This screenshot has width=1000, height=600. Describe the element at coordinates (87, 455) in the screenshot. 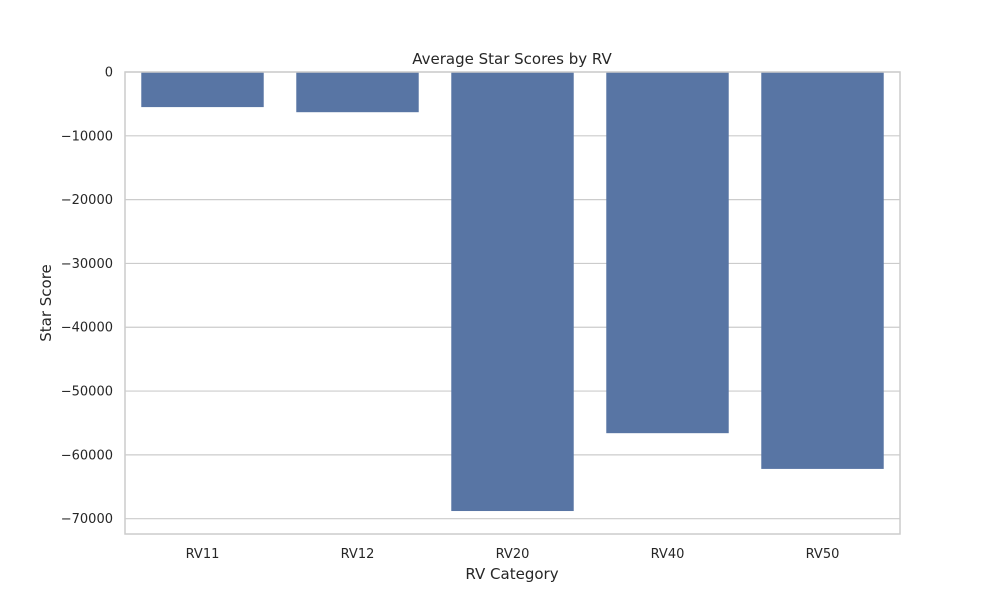

I see `y-tick-label: −60000` at that location.